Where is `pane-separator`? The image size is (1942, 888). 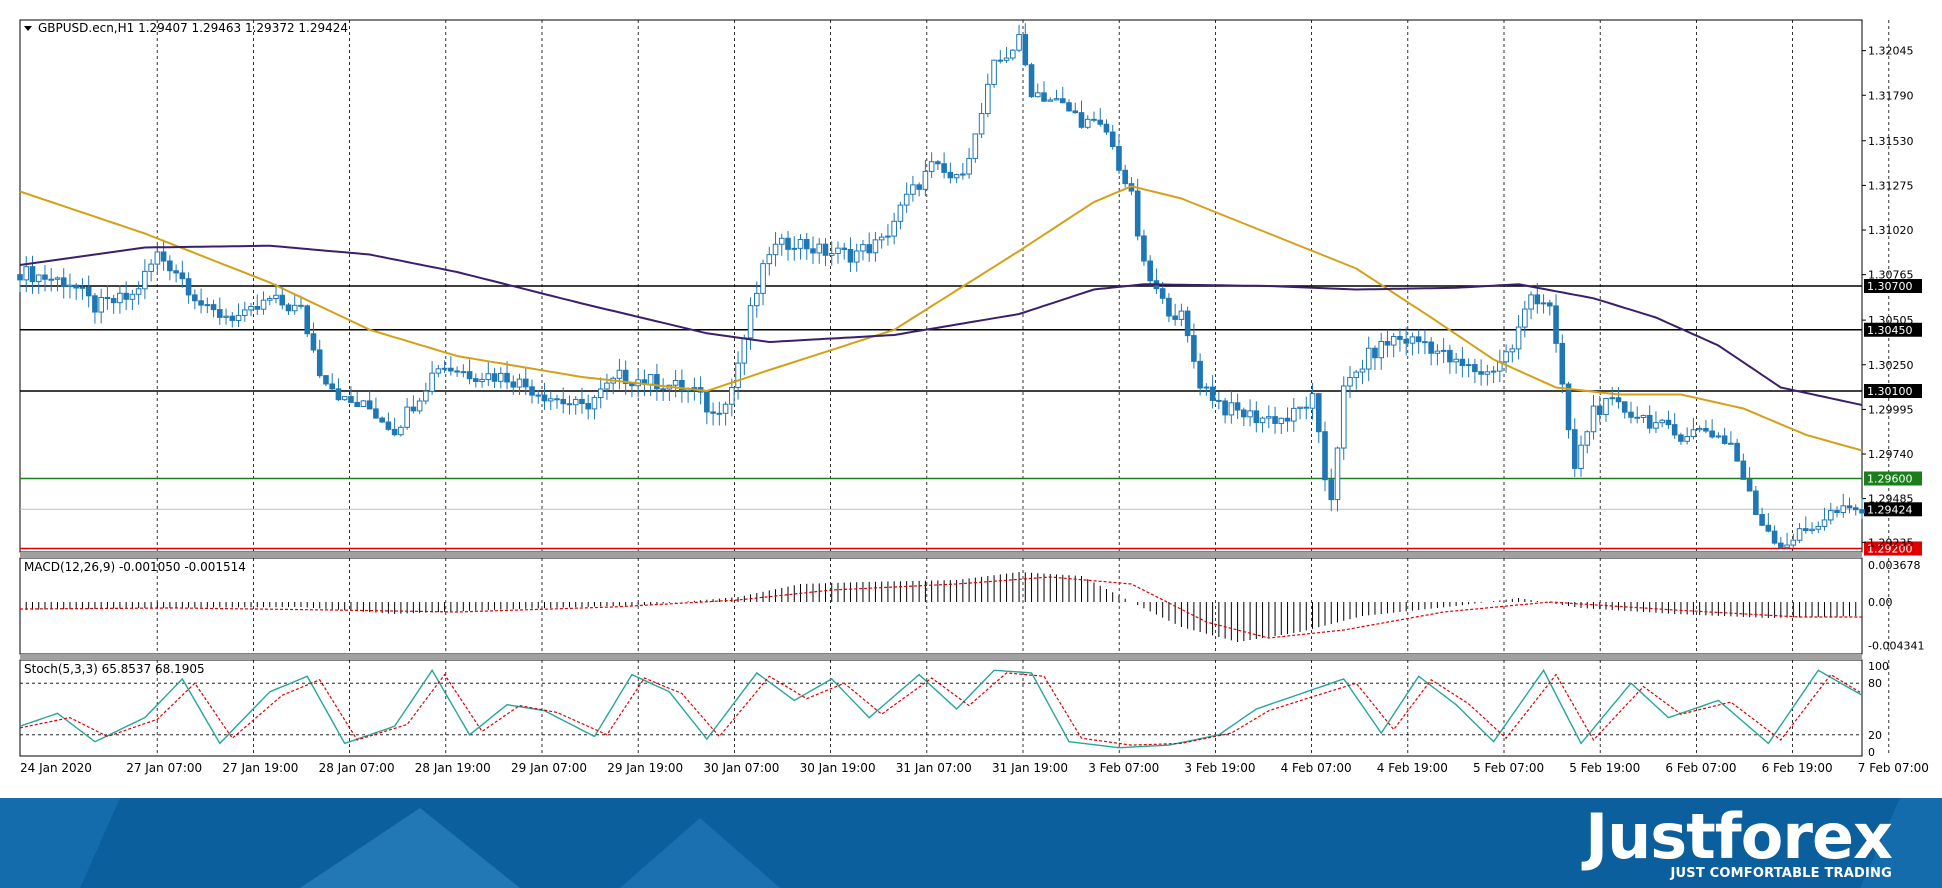
pane-separator is located at coordinates (941, 555).